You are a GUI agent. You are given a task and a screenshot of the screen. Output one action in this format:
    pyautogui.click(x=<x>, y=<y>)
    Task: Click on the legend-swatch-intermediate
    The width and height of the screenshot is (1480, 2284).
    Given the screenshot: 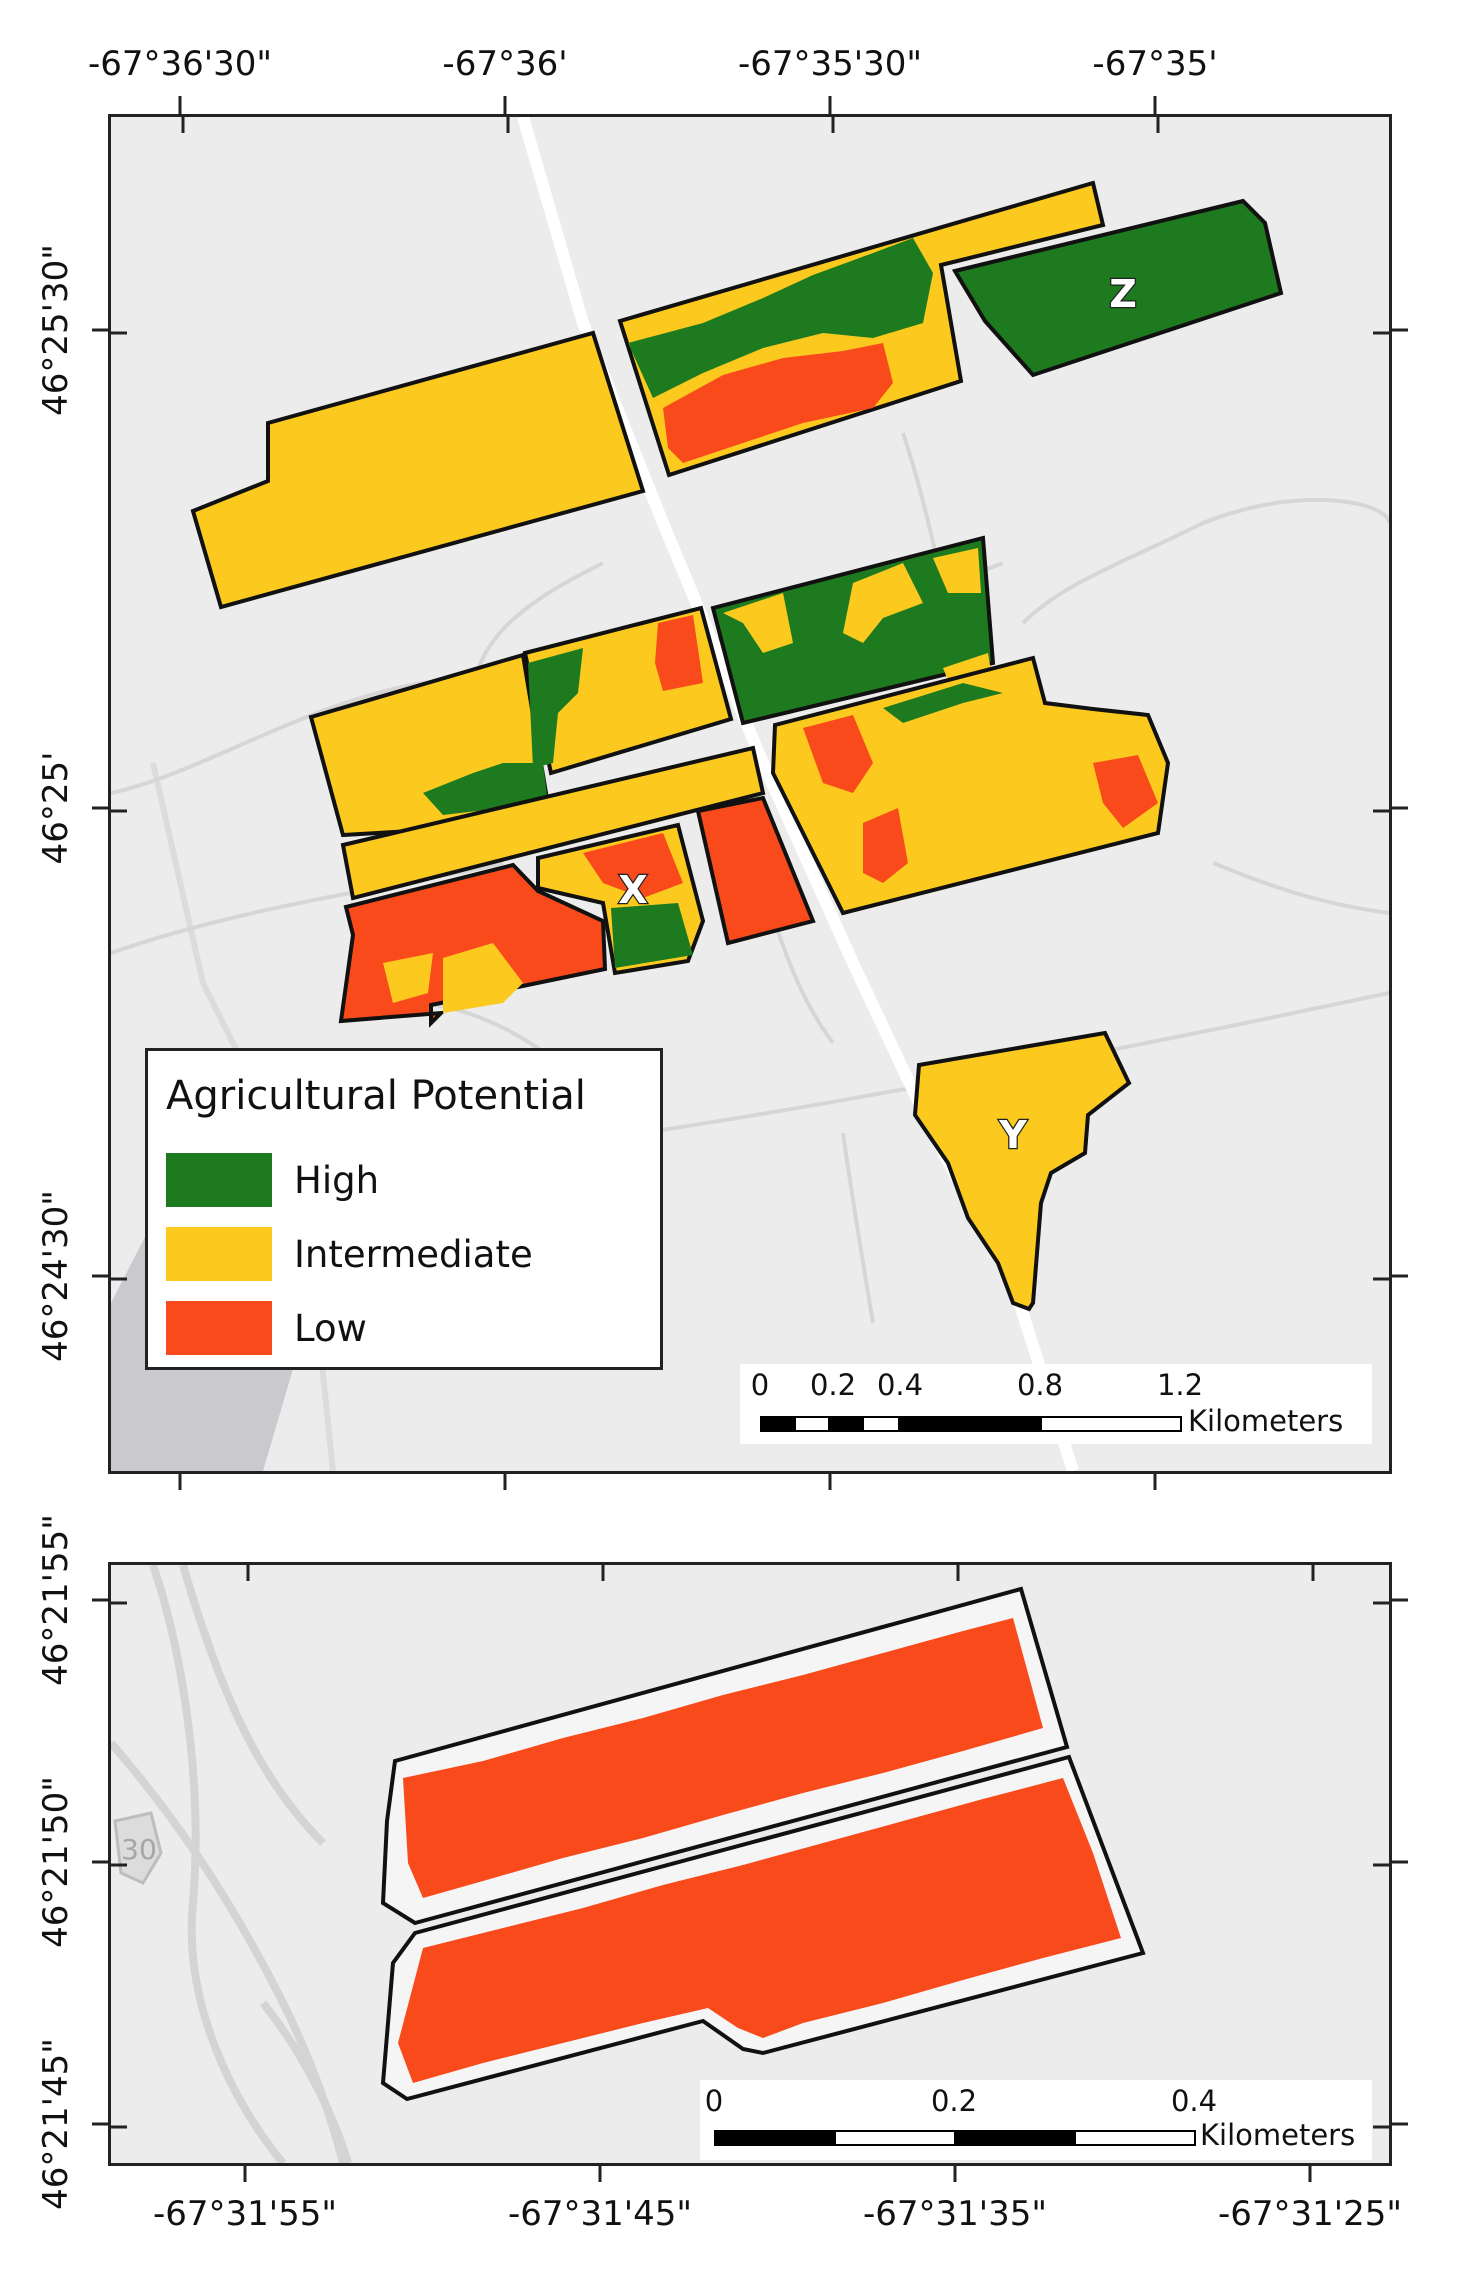 What is the action you would take?
    pyautogui.click(x=219, y=1254)
    